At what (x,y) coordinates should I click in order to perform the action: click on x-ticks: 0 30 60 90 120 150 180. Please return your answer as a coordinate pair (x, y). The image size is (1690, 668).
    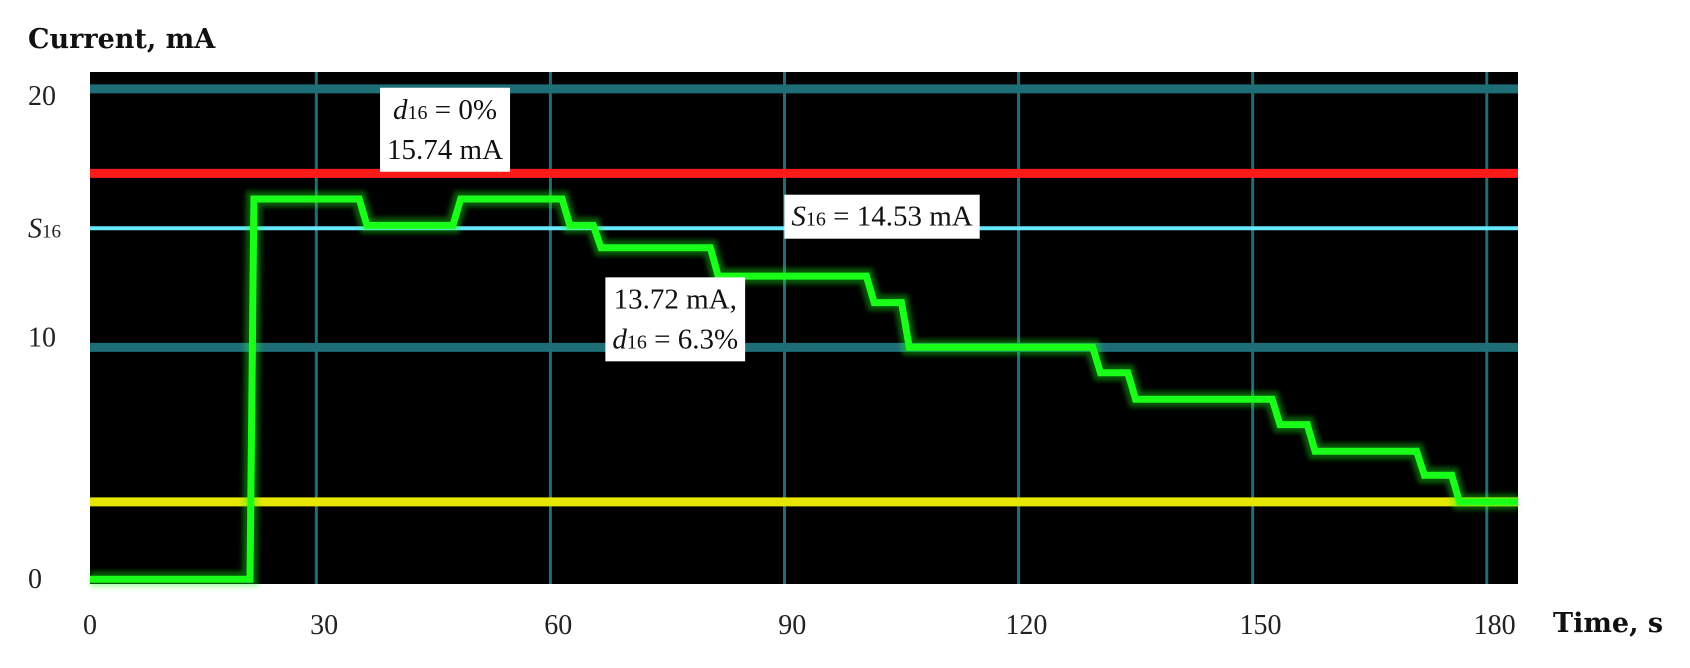
    Looking at the image, I should click on (799, 625).